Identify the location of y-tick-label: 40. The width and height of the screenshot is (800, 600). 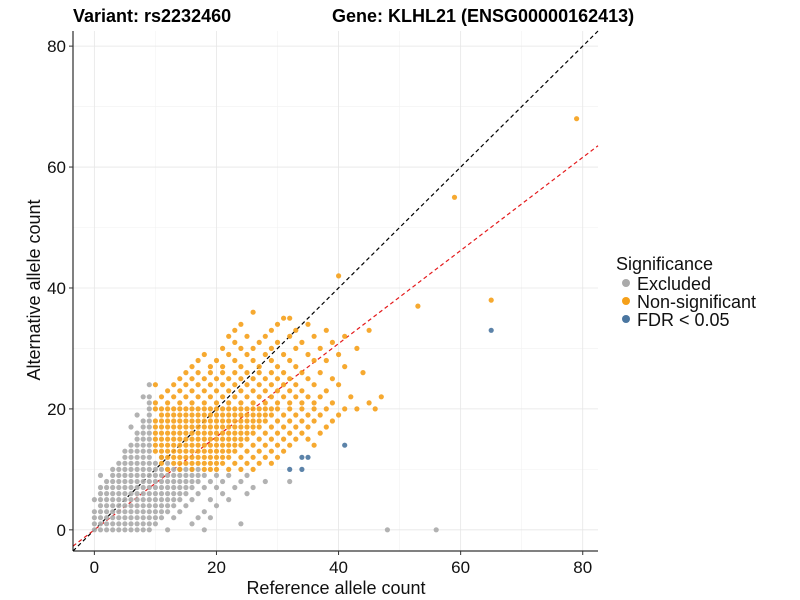
(56, 288).